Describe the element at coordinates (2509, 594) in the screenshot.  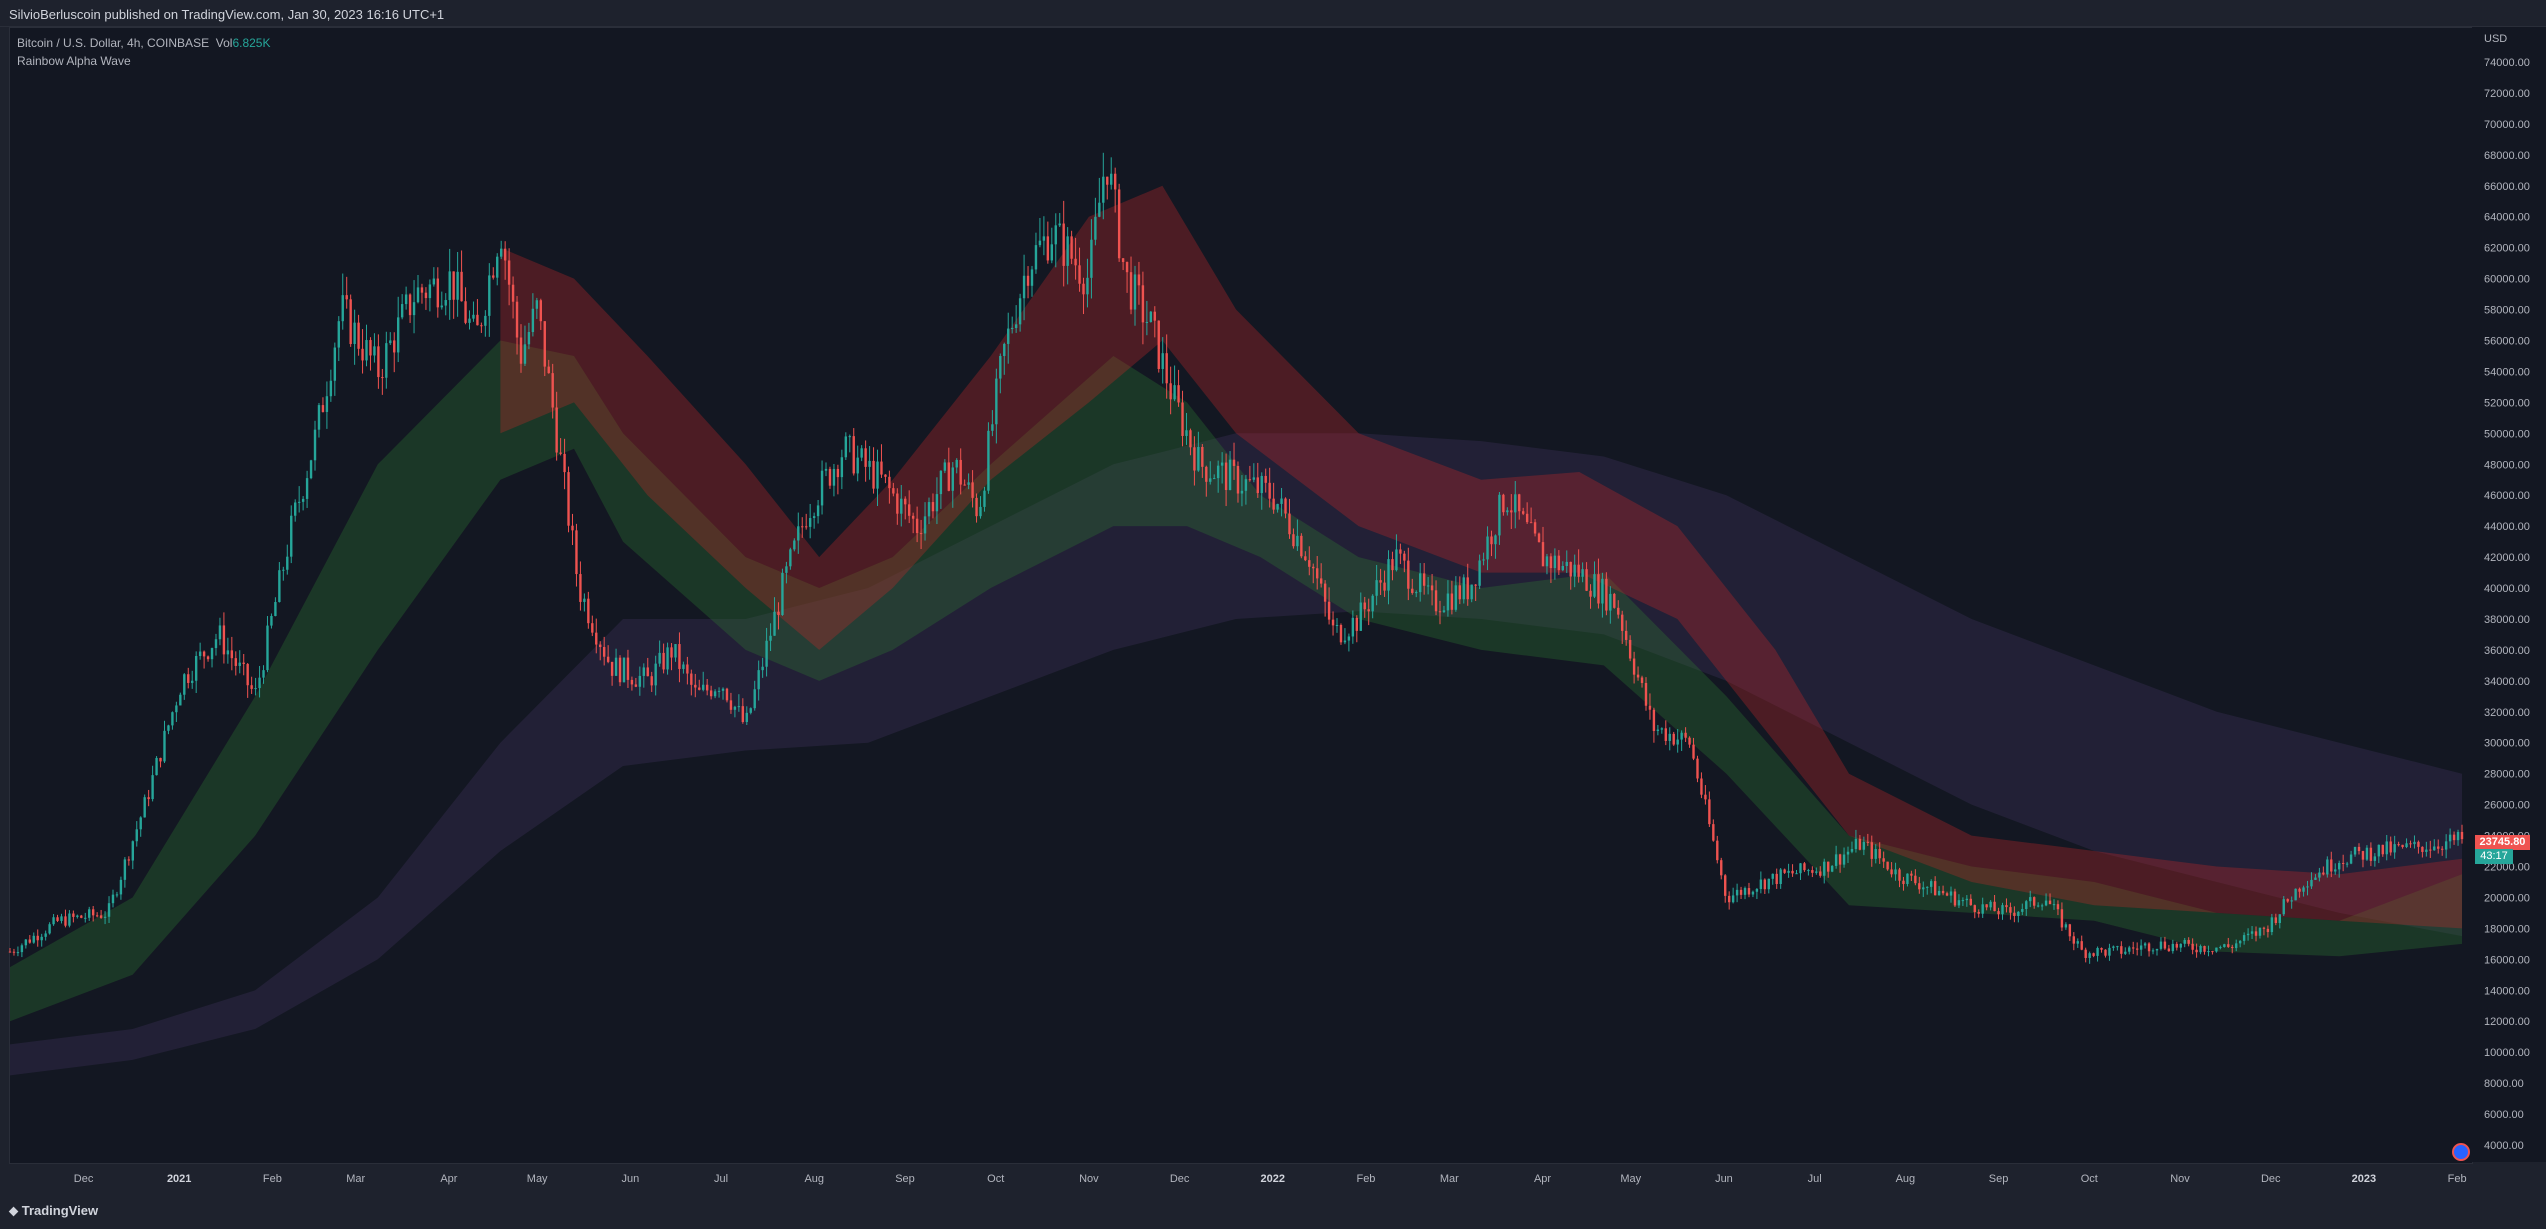
I see `price-axis` at that location.